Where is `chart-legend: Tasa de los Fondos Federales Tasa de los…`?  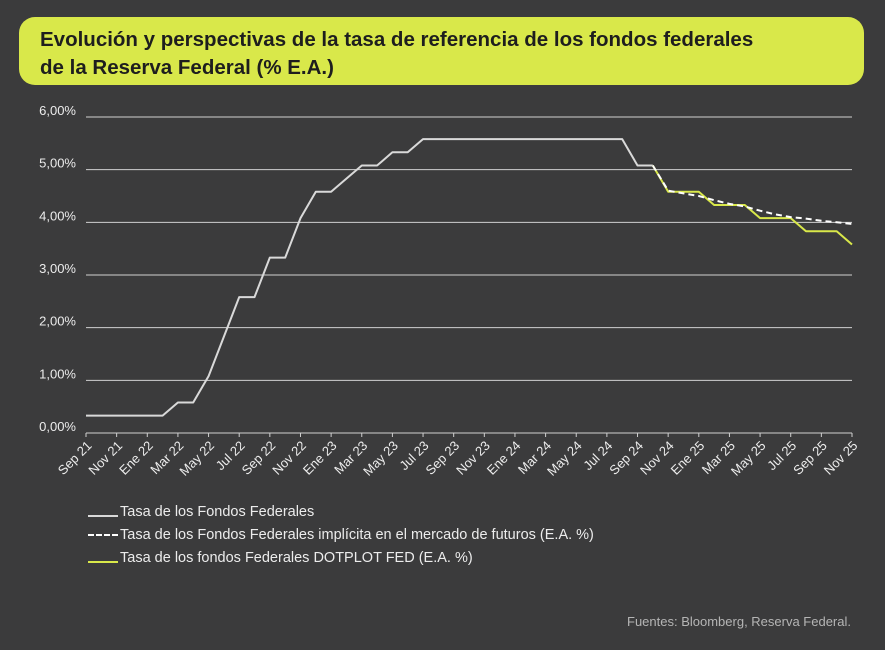 chart-legend: Tasa de los Fondos Federales Tasa de los… is located at coordinates (341, 534).